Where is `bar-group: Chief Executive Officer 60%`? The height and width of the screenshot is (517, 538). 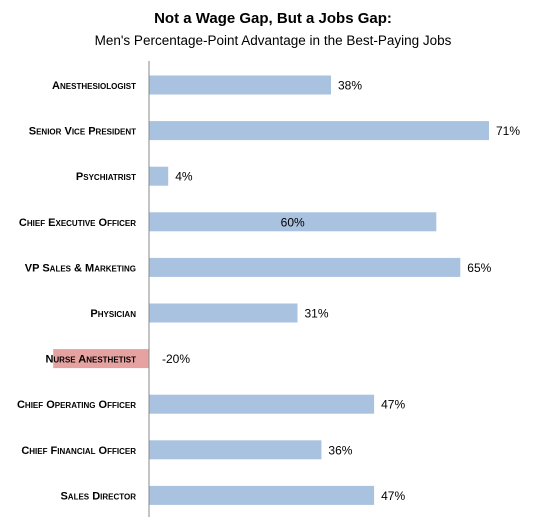 bar-group: Chief Executive Officer 60% is located at coordinates (228, 222).